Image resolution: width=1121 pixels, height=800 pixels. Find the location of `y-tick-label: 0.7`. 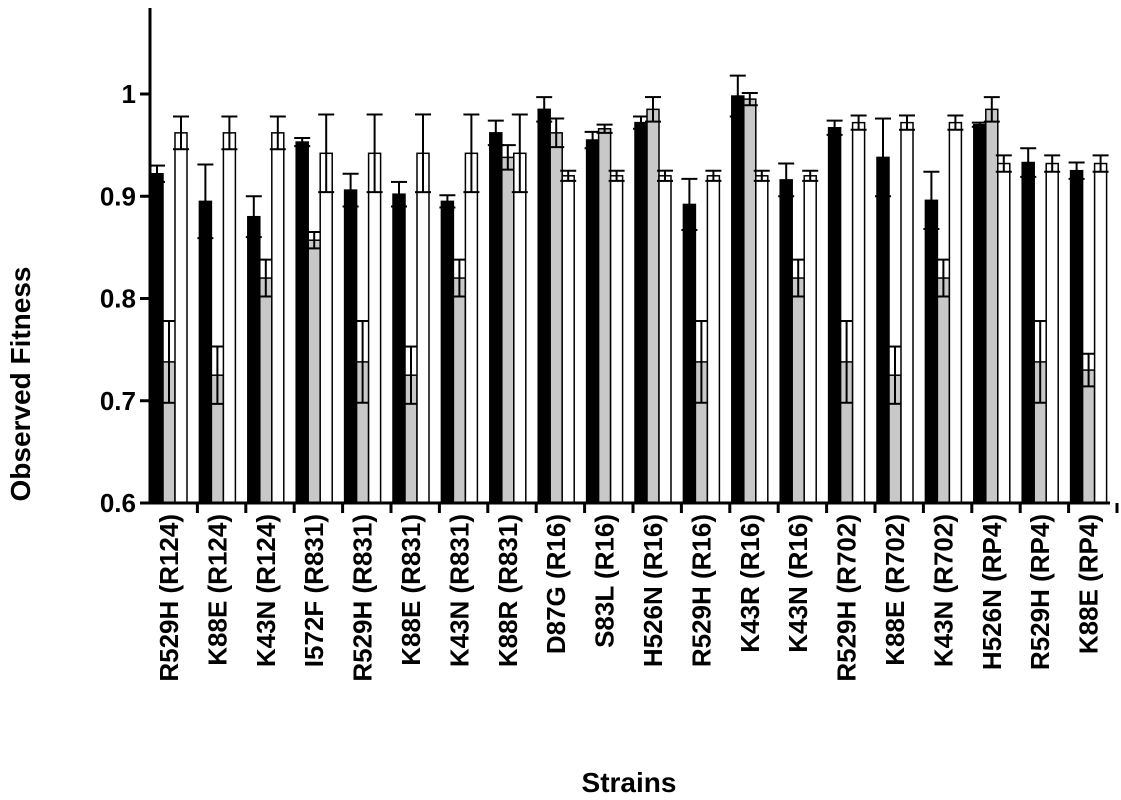

y-tick-label: 0.7 is located at coordinates (118, 401).